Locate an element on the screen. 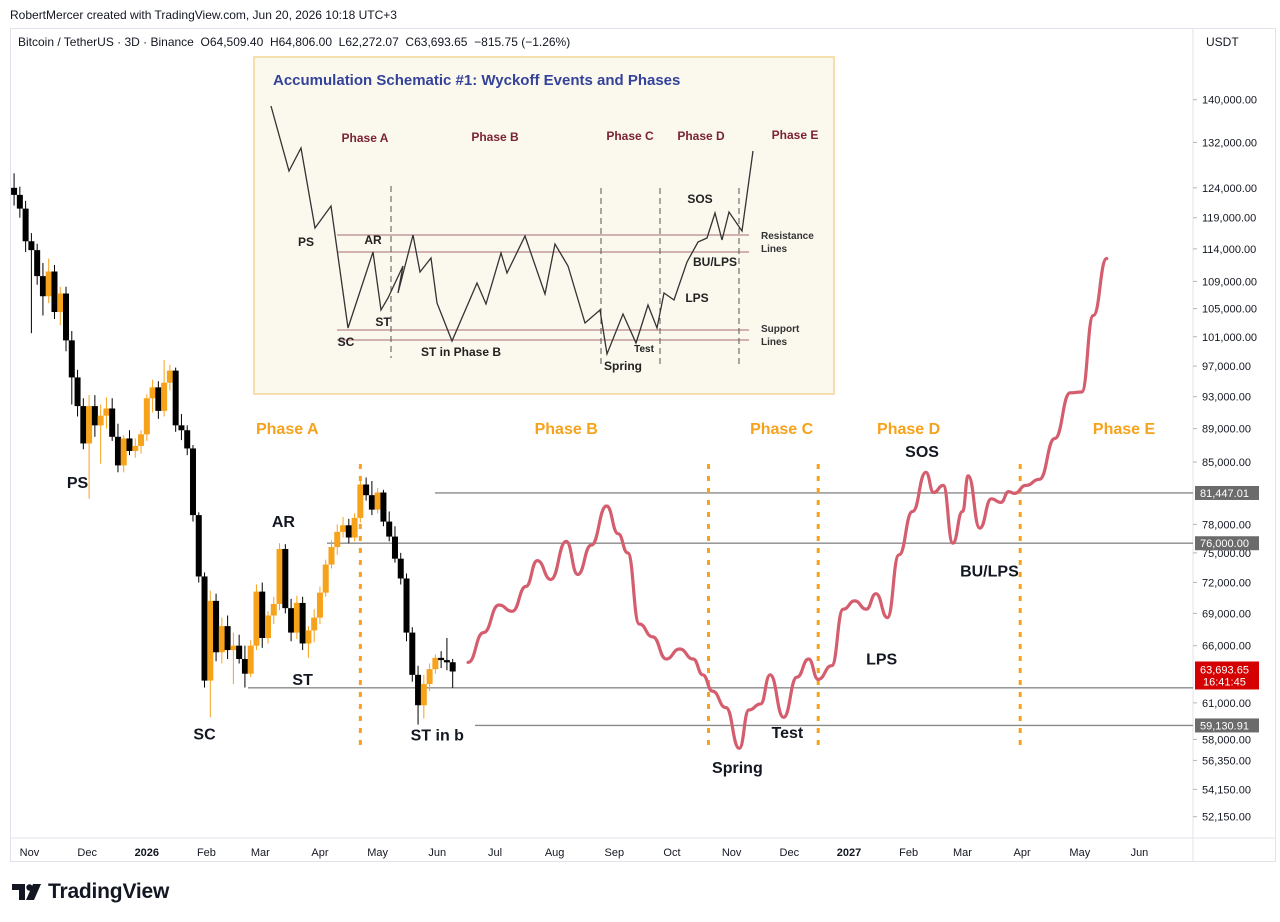 Image resolution: width=1280 pixels, height=922 pixels. event-label: Spring is located at coordinates (737, 768).